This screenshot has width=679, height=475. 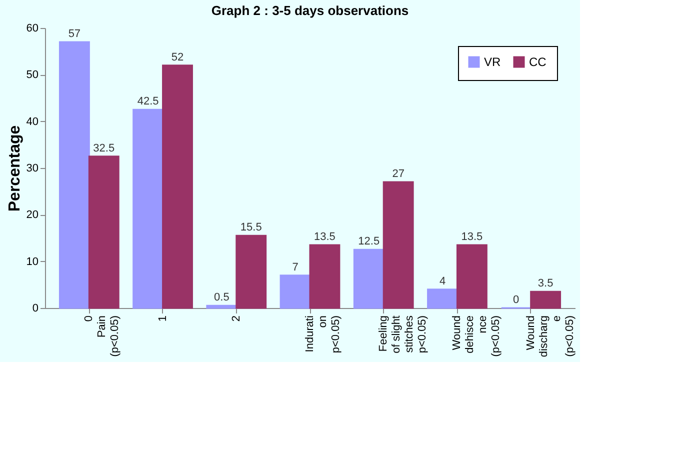 I want to click on y-tick-label: 50, so click(x=32, y=75).